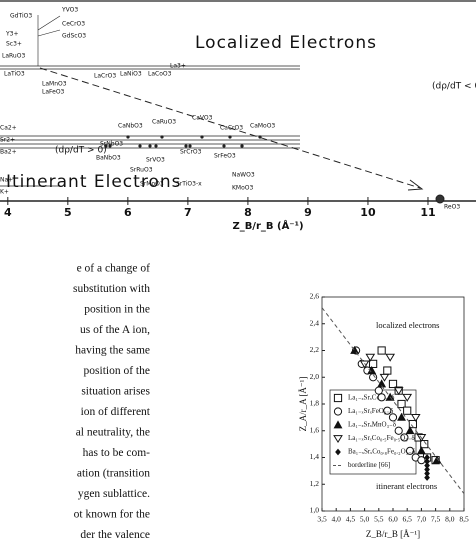 The width and height of the screenshot is (476, 543). I want to click on x-tick-label: 8,5, so click(464, 519).